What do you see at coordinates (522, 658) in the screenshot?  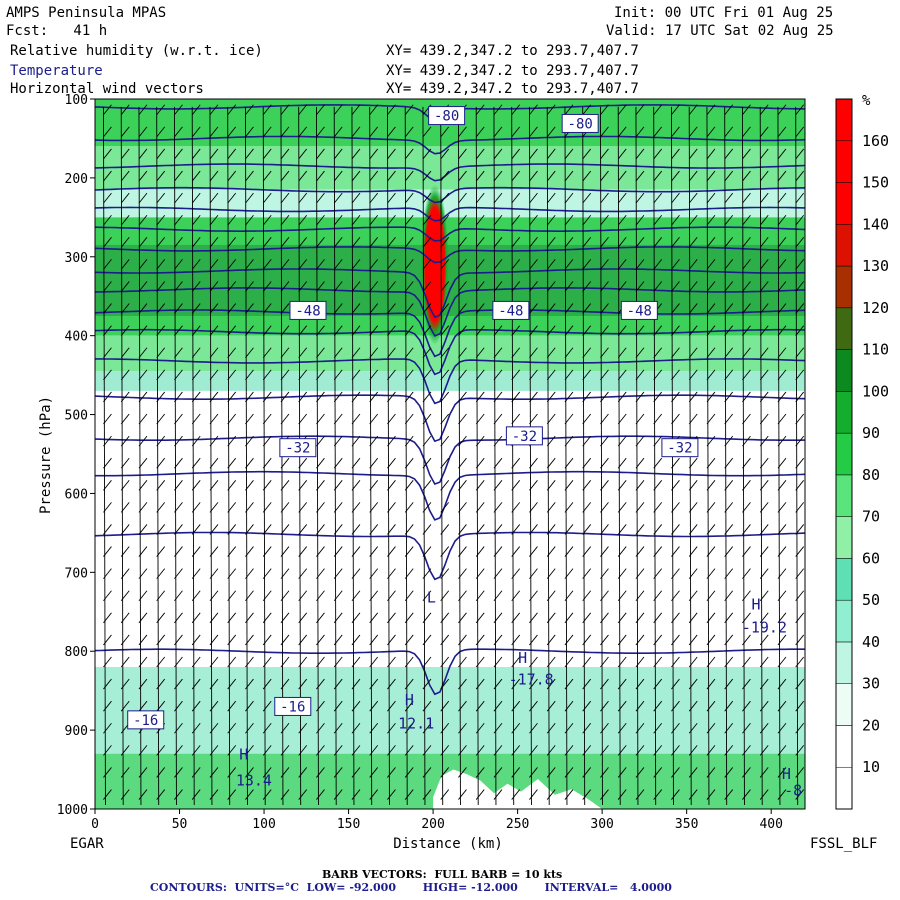 I see `extremum-label: H` at bounding box center [522, 658].